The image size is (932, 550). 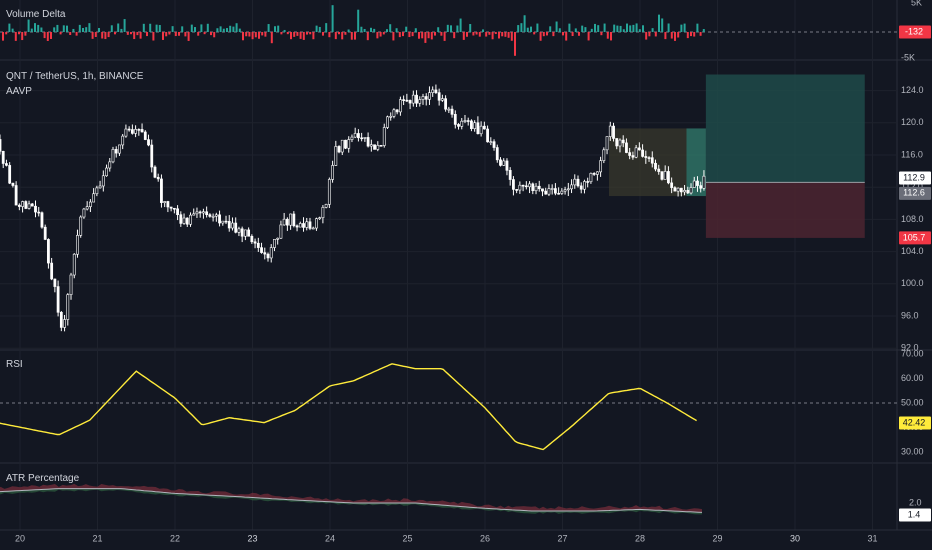 What do you see at coordinates (914, 422) in the screenshot?
I see `rsi-badge: 42.42` at bounding box center [914, 422].